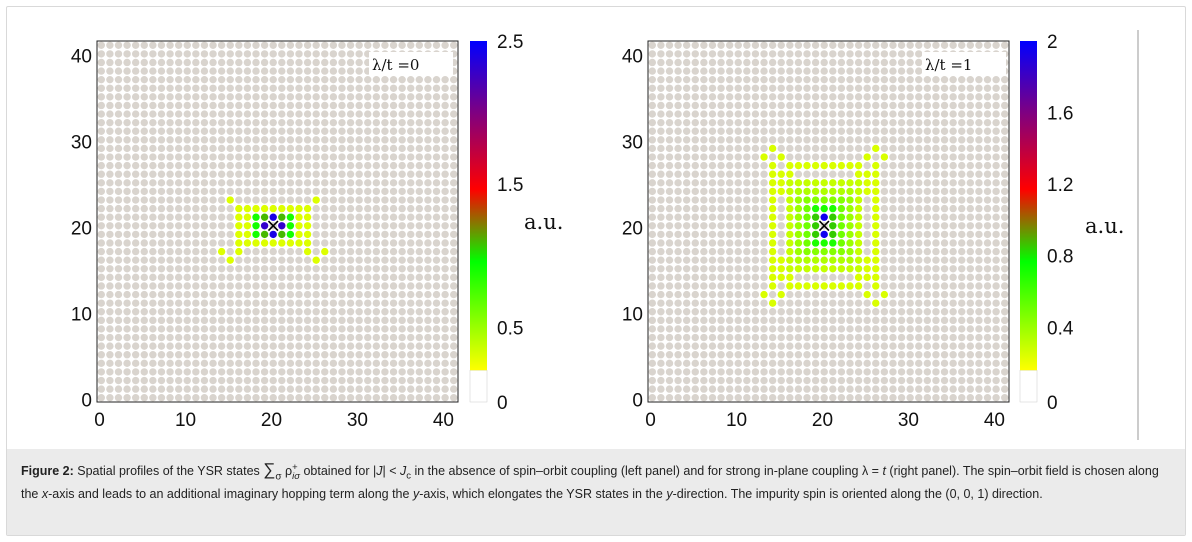  I want to click on caption-rho: ρ + iσ, so click(292, 471).